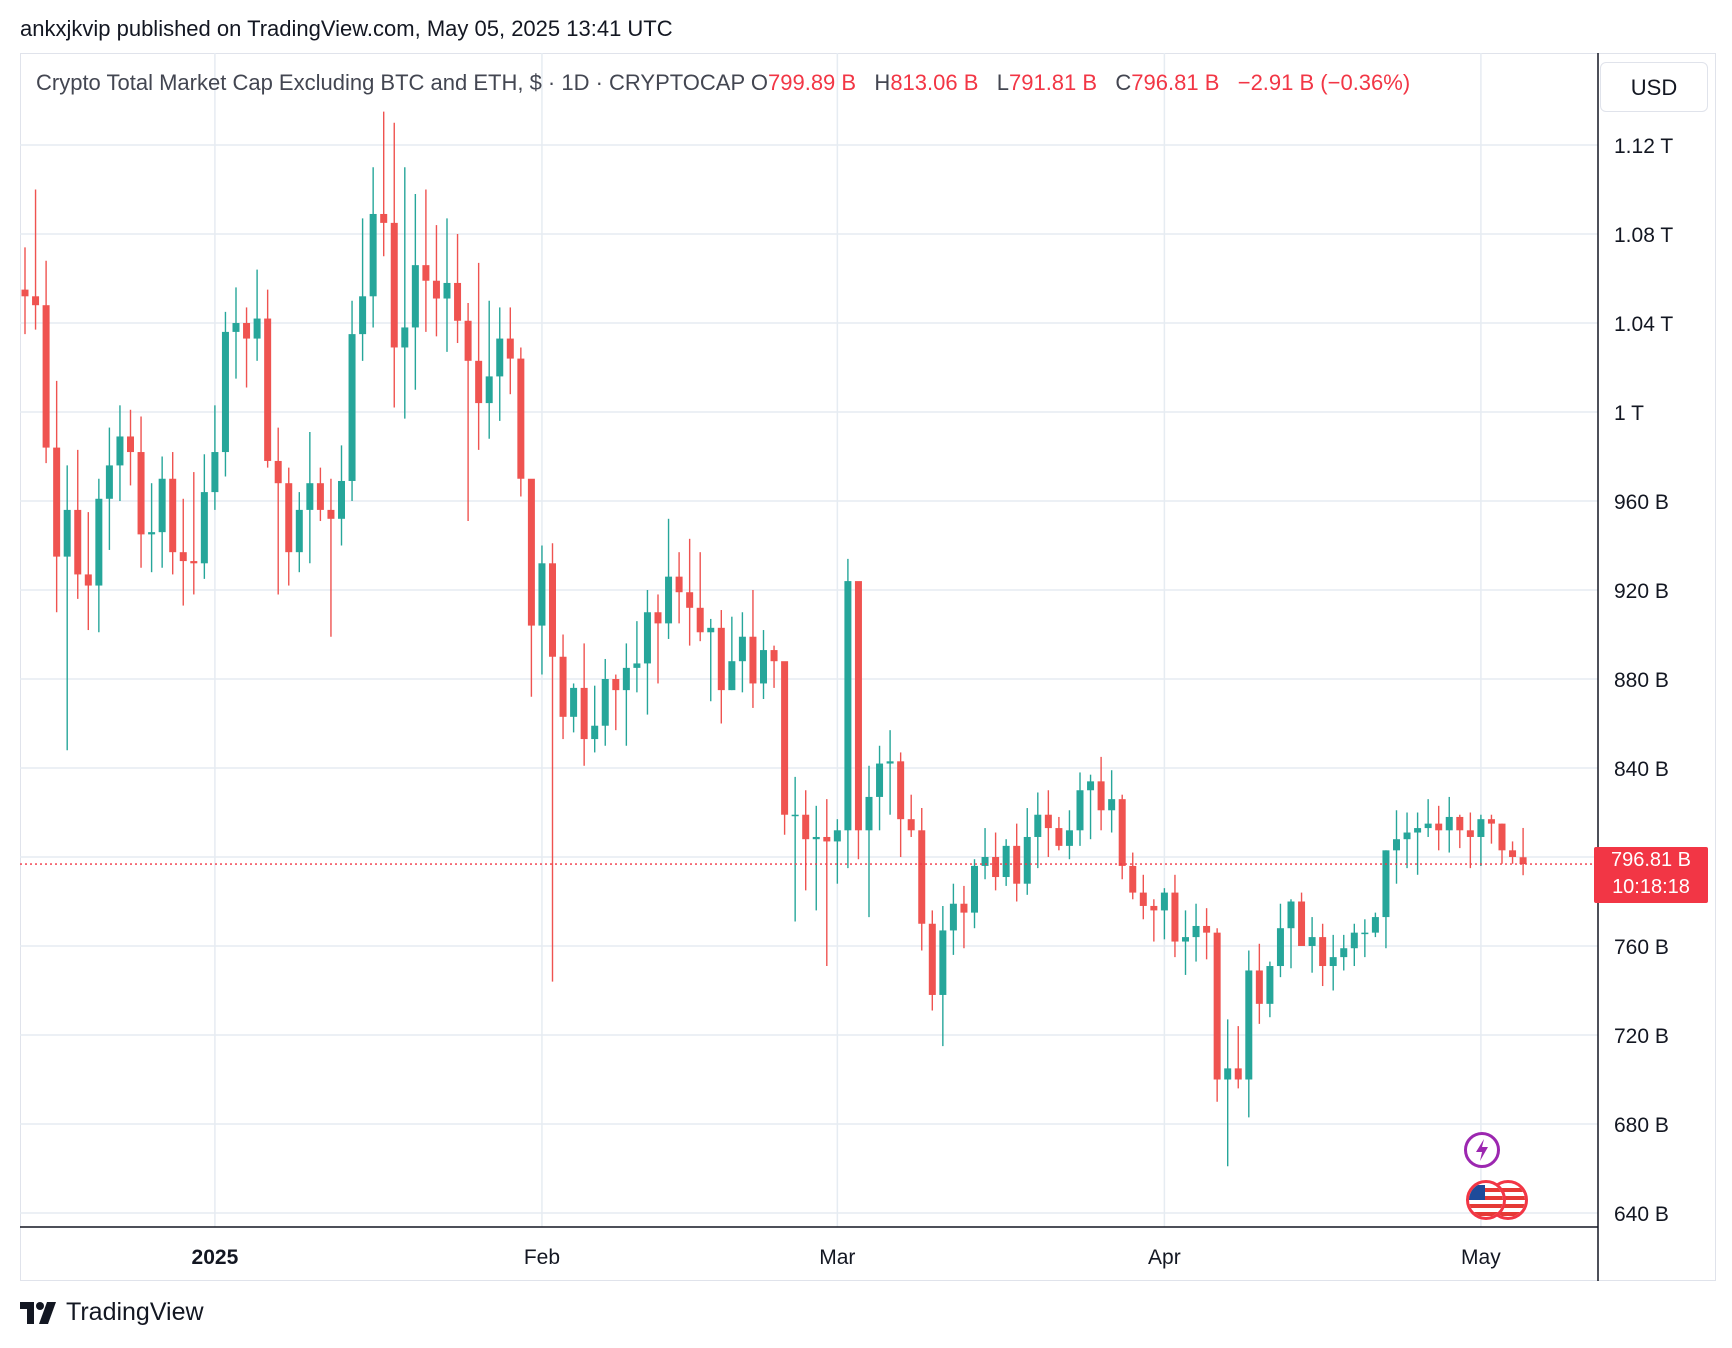  Describe the element at coordinates (112, 1312) in the screenshot. I see `tradingview-brand: TradingView` at that location.